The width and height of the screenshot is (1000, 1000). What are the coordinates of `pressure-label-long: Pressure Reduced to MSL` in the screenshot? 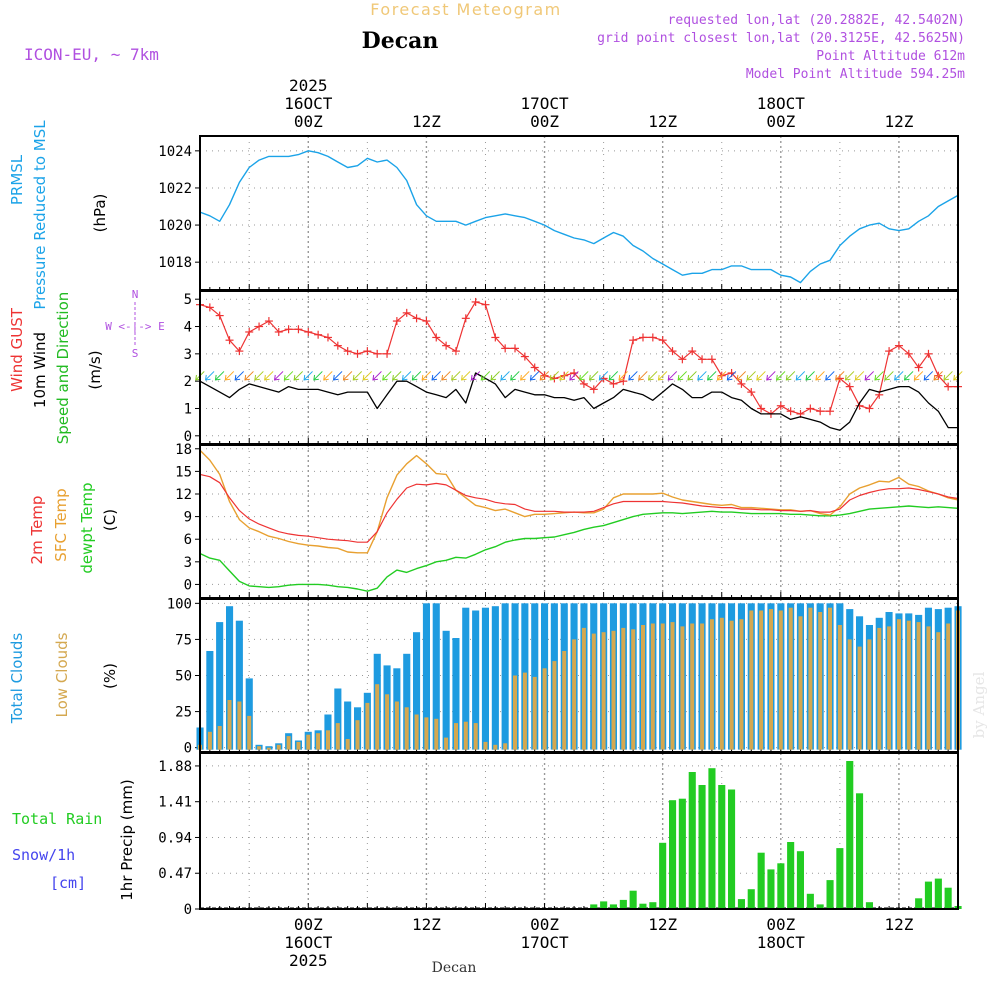 It's located at (40, 215).